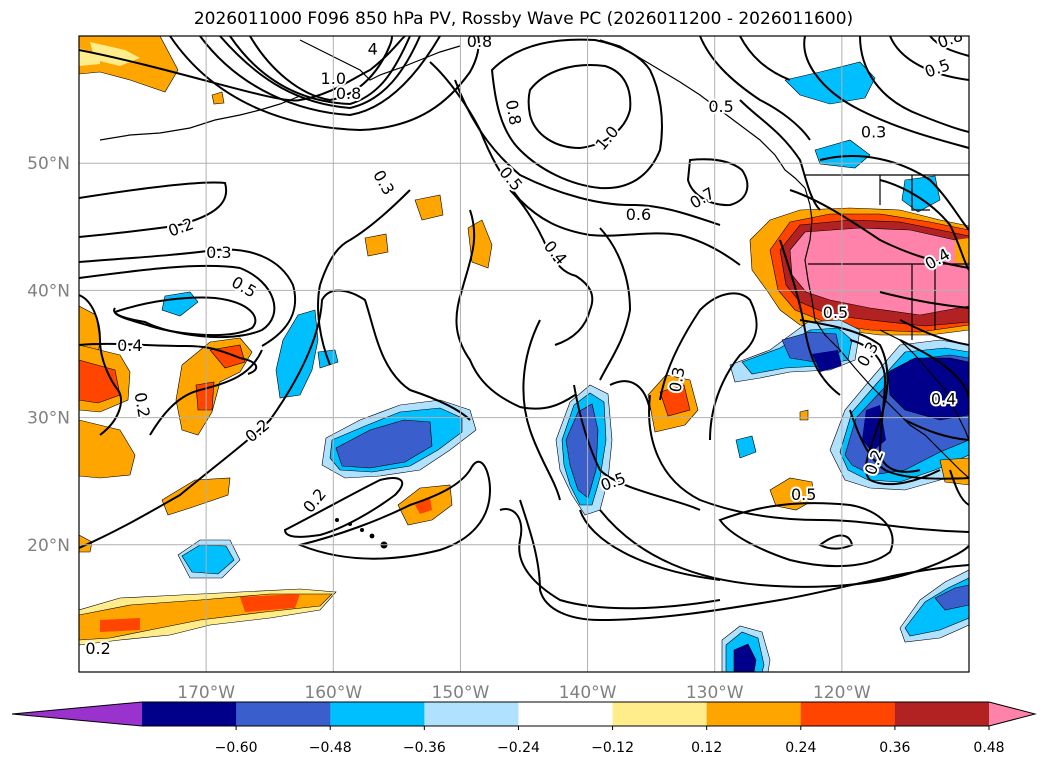  Describe the element at coordinates (800, 748) in the screenshot. I see `colorbar-tick-label: 0.24` at that location.